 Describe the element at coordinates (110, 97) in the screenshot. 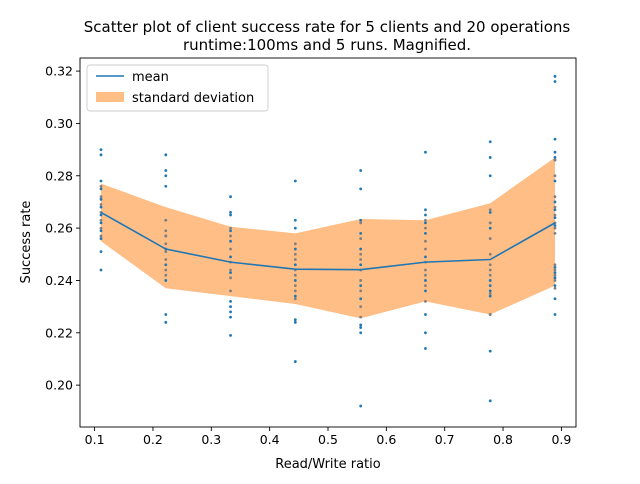

I see `legend-band-swatch` at that location.